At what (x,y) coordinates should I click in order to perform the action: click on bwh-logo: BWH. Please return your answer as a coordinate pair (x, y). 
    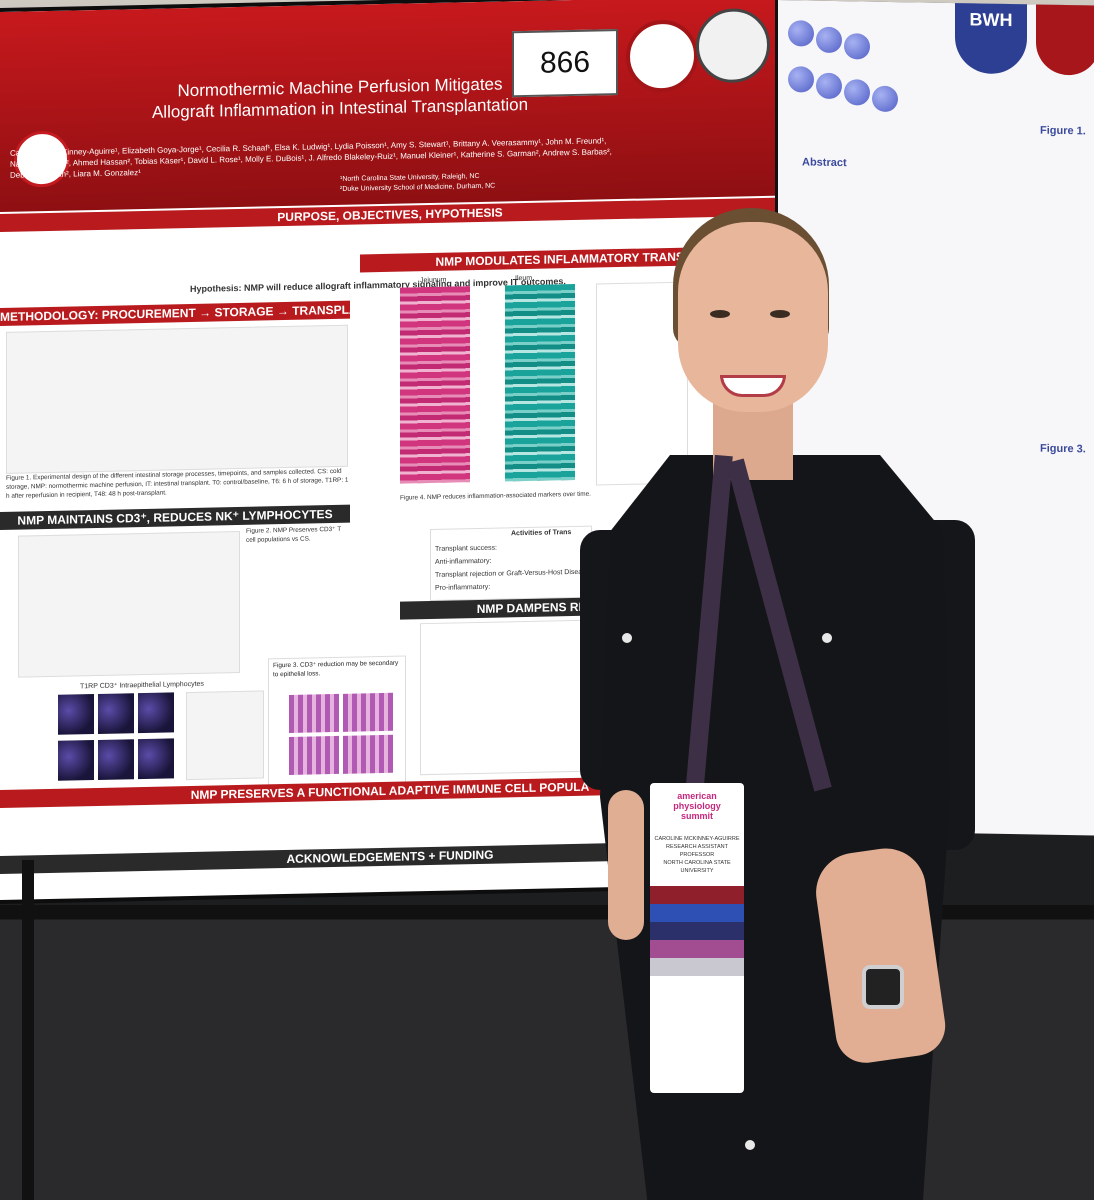
    Looking at the image, I should click on (991, 37).